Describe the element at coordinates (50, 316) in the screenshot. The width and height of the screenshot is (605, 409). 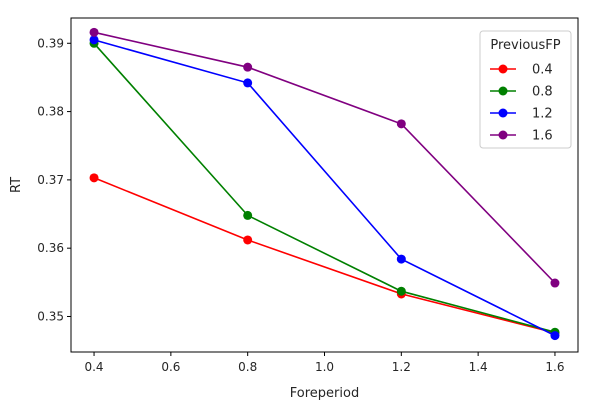
I see `y-tick-label: 0.35` at that location.